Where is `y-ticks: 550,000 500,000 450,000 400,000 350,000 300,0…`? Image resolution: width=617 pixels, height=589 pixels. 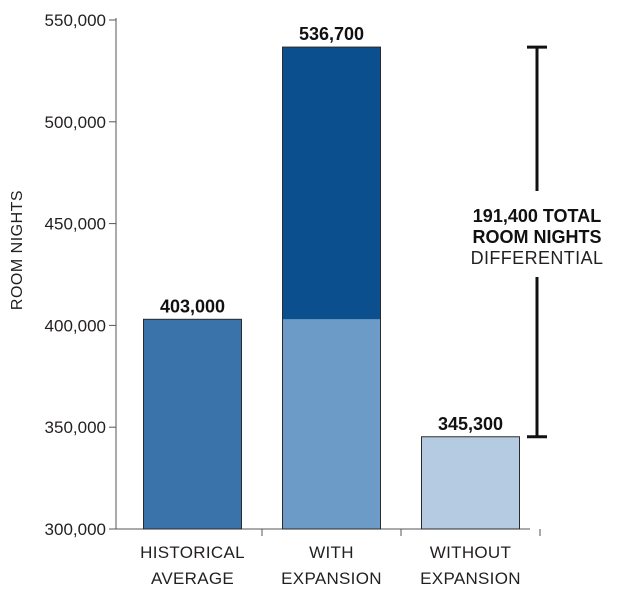 y-ticks: 550,000 500,000 450,000 400,000 350,000 300,0… is located at coordinates (80, 275).